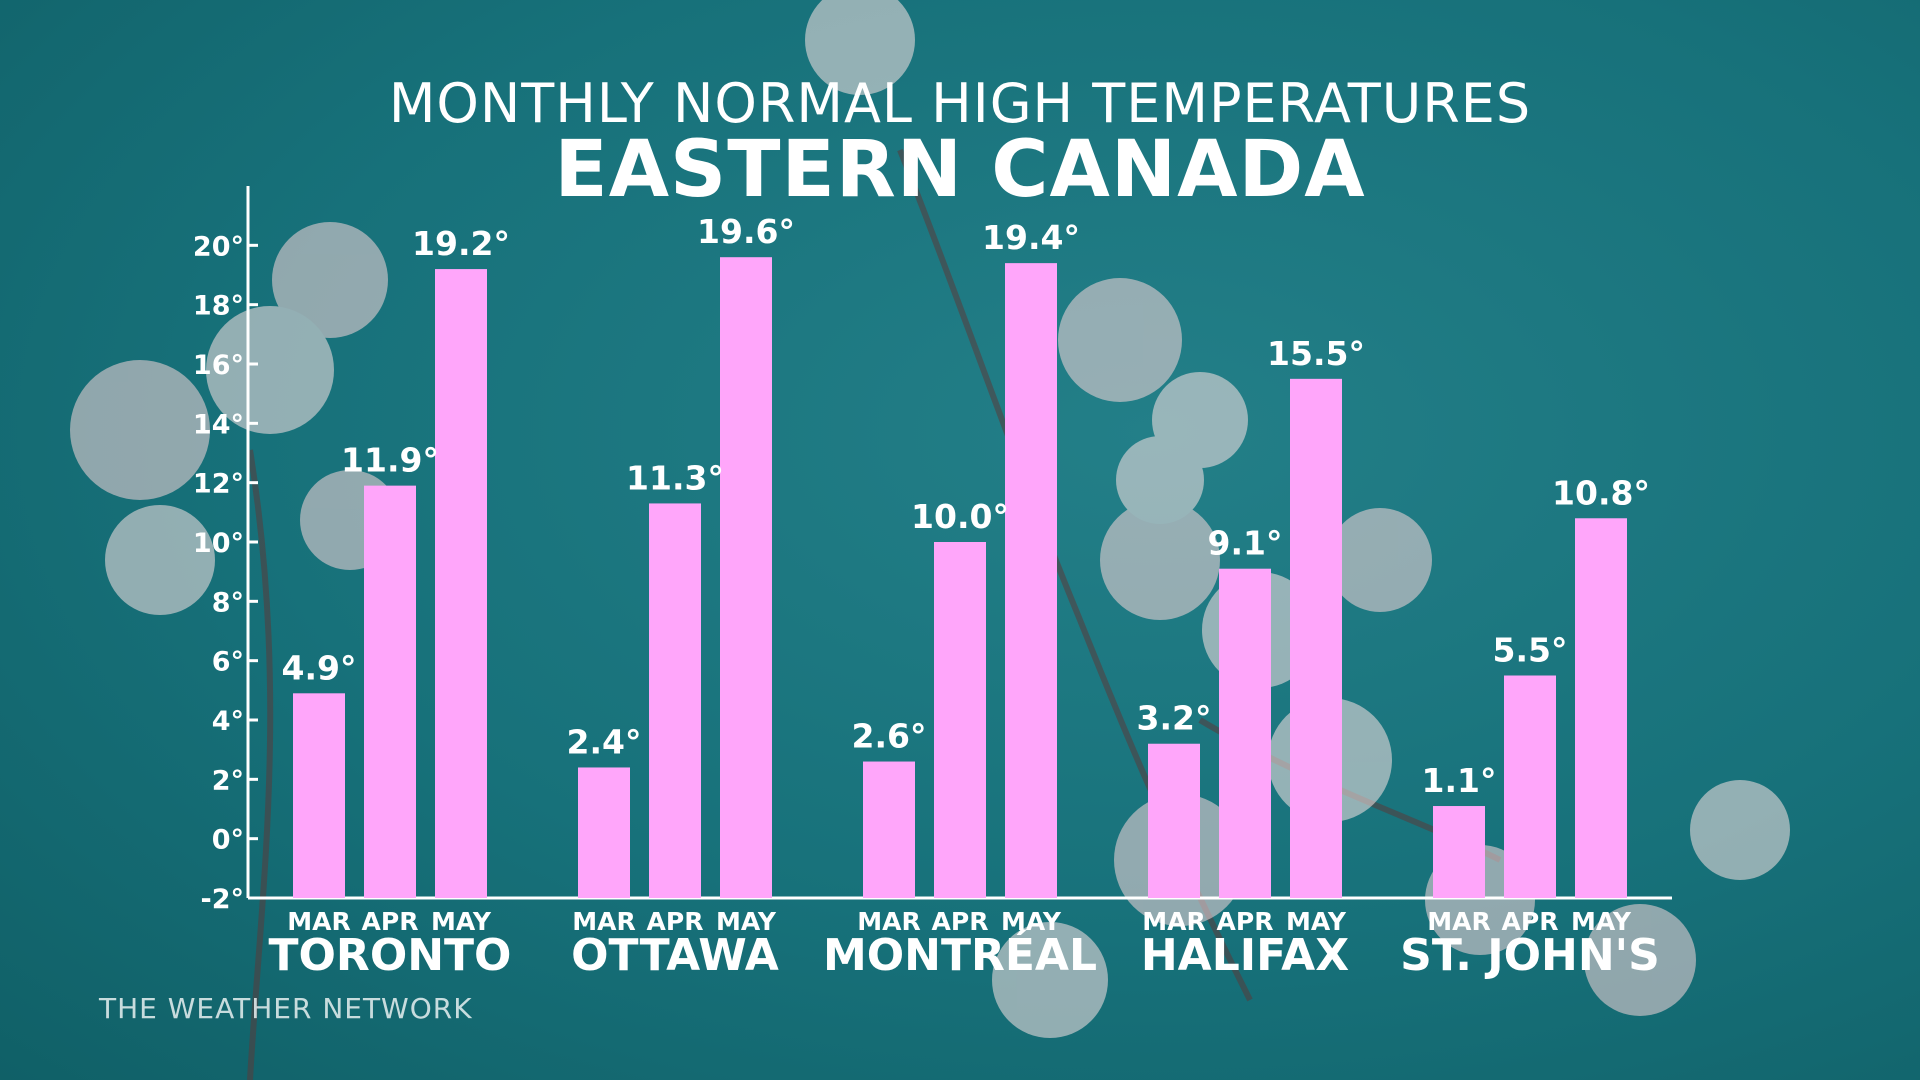 The width and height of the screenshot is (1920, 1080). What do you see at coordinates (218, 365) in the screenshot?
I see `y-tick-label: 16°` at bounding box center [218, 365].